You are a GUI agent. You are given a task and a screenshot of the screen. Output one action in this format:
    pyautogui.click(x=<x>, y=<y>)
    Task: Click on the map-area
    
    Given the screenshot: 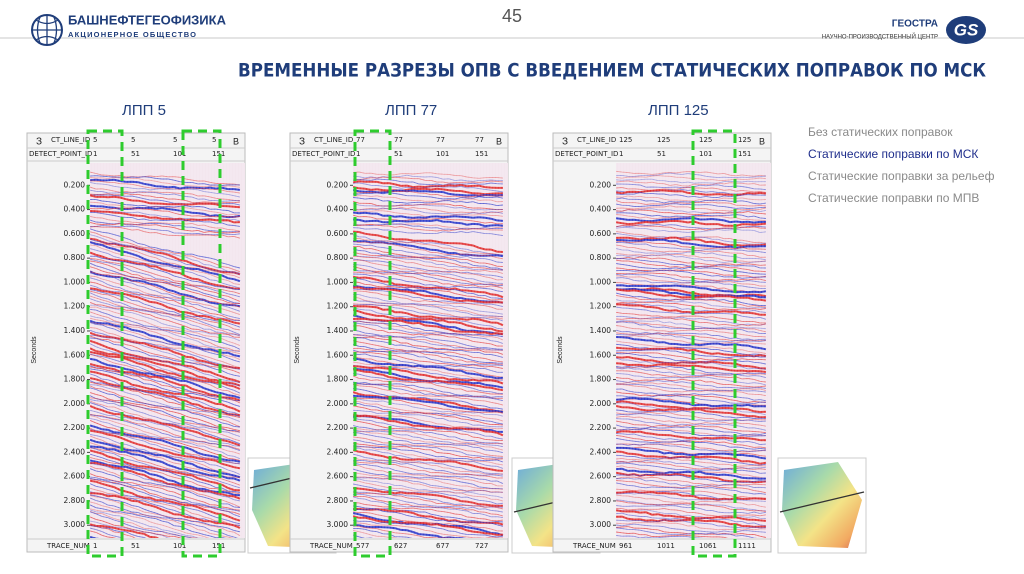 What is the action you would take?
    pyautogui.click(x=822, y=505)
    